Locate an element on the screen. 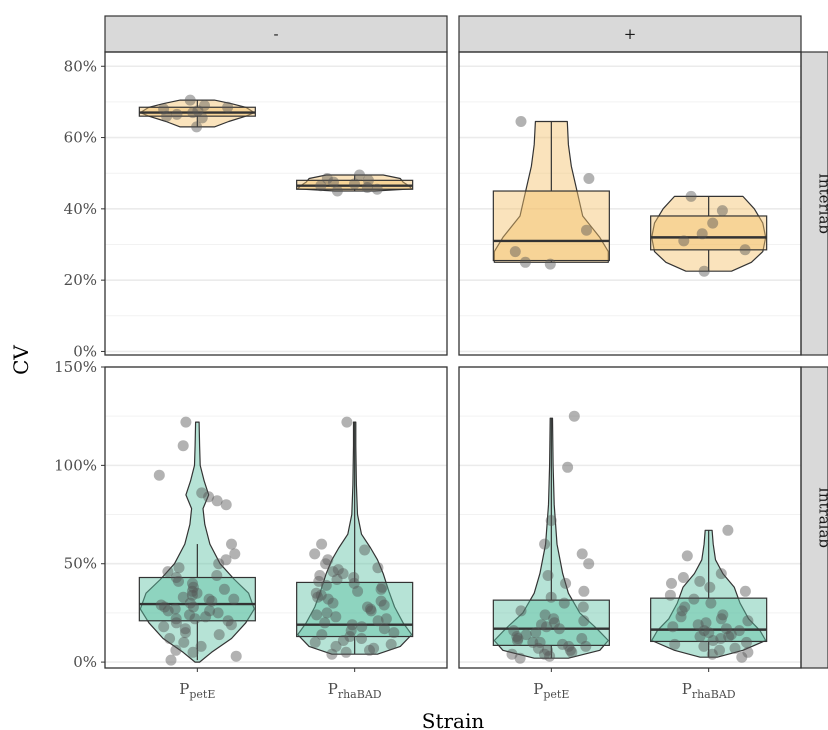 The height and width of the screenshot is (730, 828). y-tick-label: 100% is located at coordinates (75, 465).